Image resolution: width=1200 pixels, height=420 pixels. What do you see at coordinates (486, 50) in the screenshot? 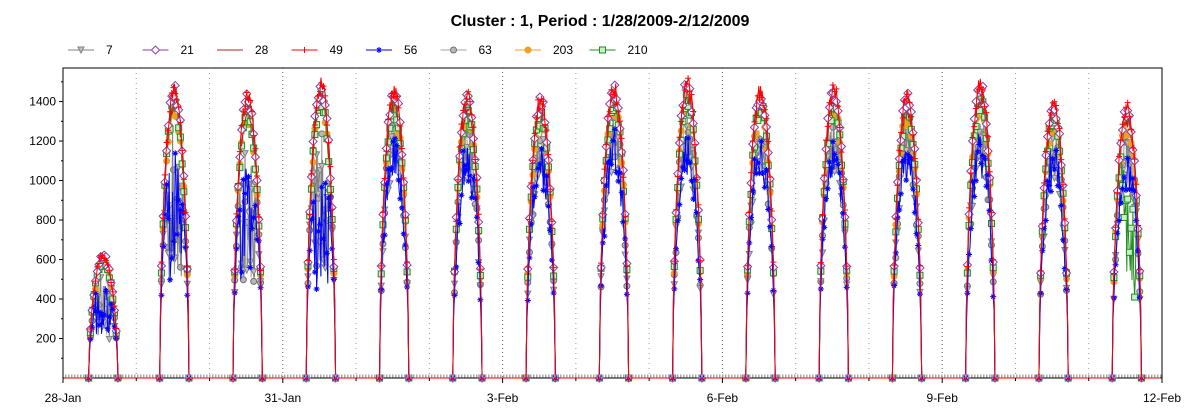
I see `legend-label: 63` at bounding box center [486, 50].